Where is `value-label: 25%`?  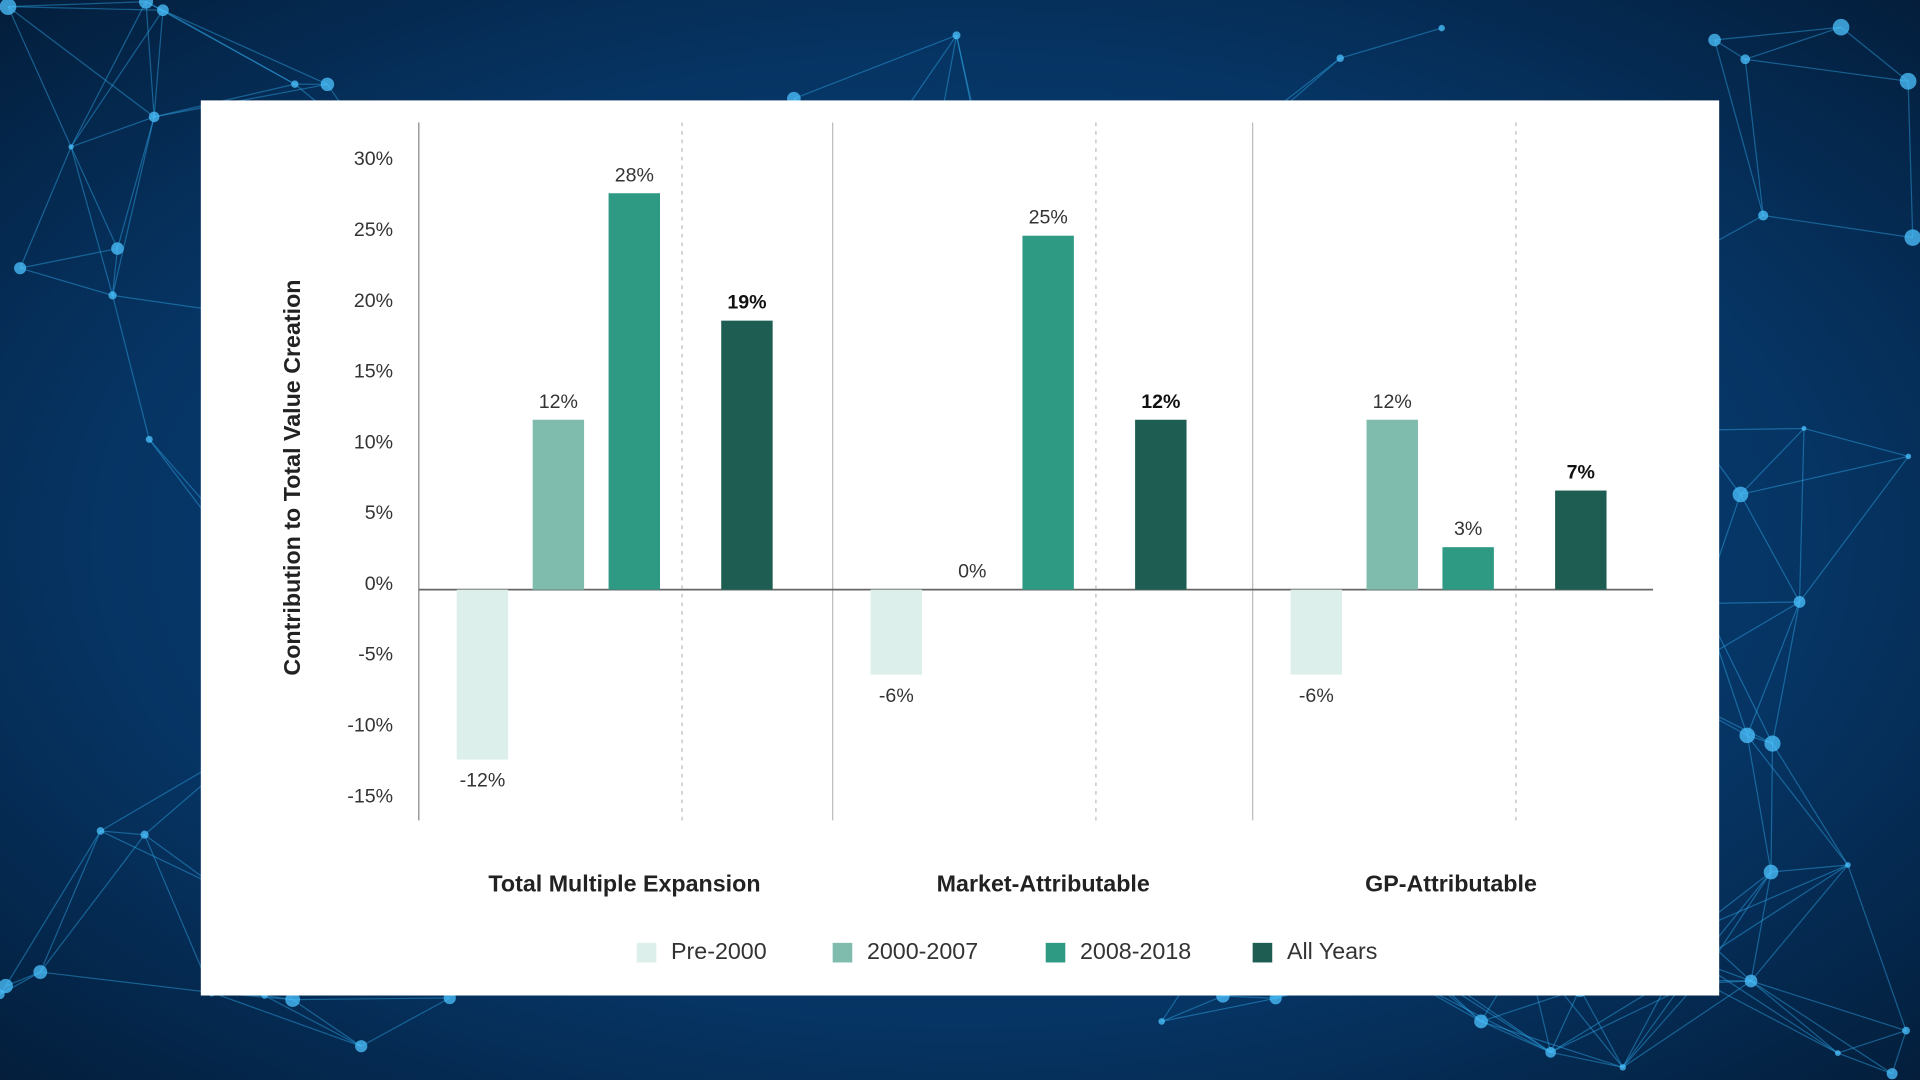
value-label: 25% is located at coordinates (1048, 218).